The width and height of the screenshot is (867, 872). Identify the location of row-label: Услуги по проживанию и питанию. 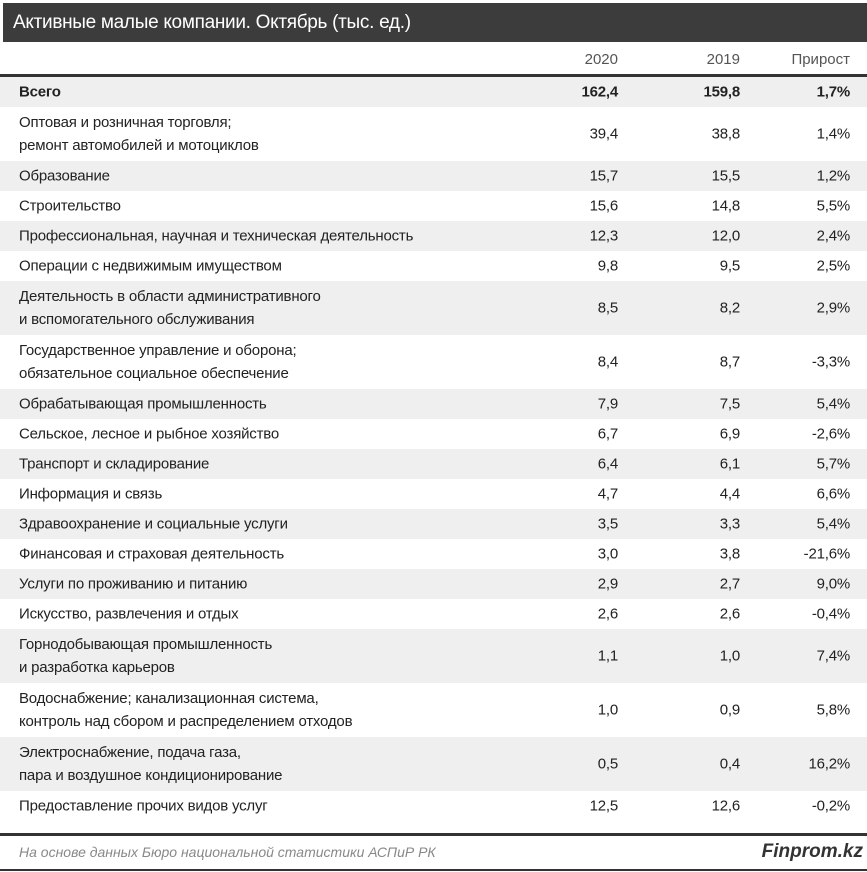
(133, 584).